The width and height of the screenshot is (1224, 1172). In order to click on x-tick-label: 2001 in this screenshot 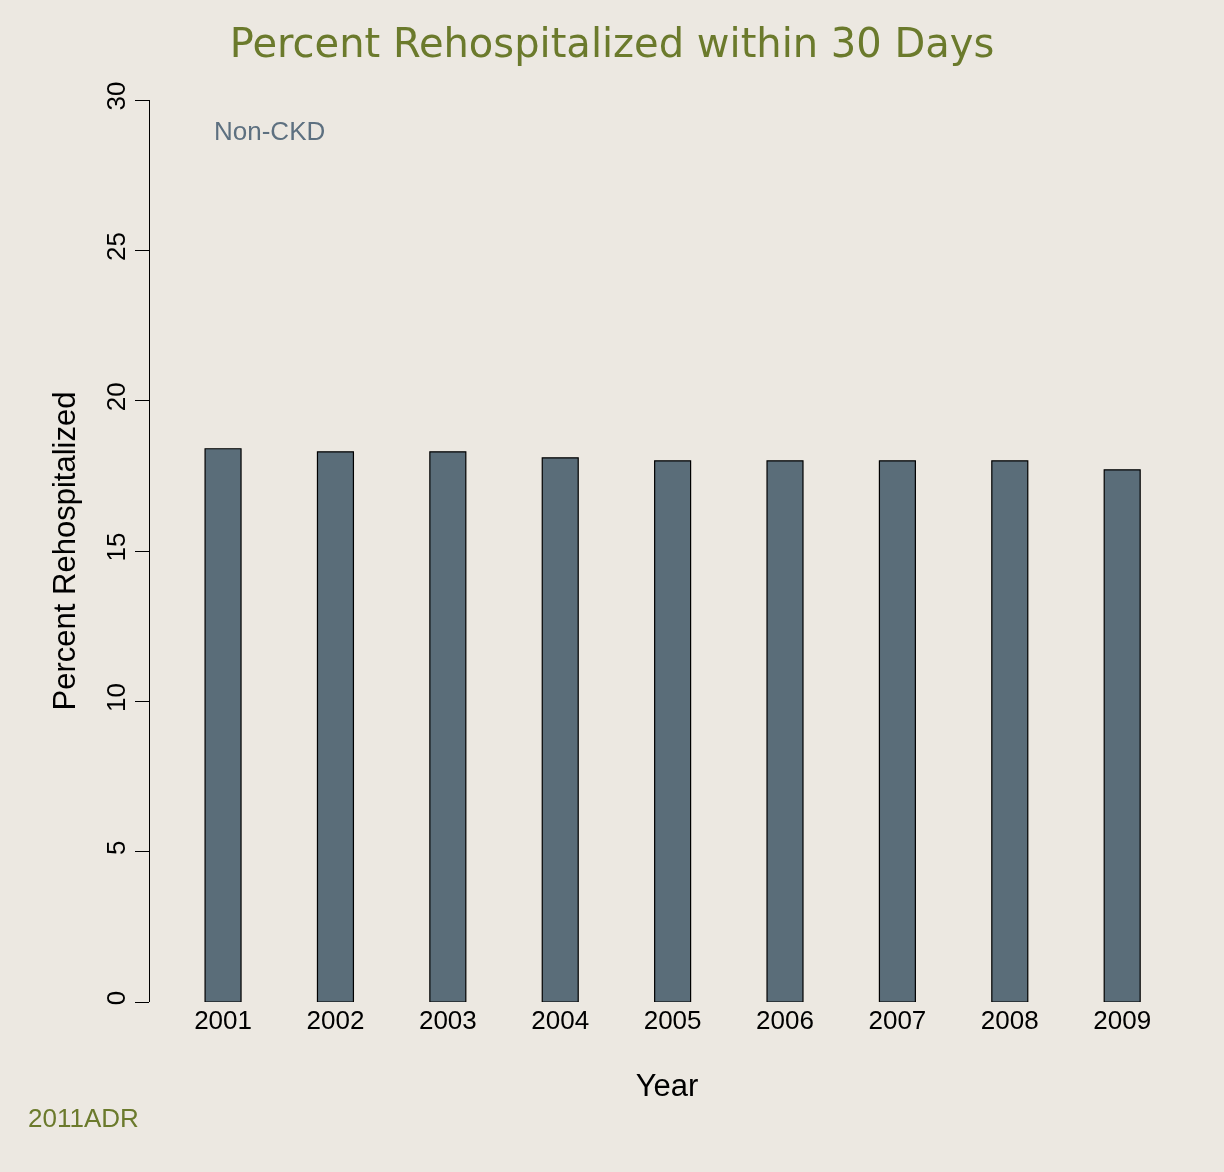, I will do `click(223, 1020)`.